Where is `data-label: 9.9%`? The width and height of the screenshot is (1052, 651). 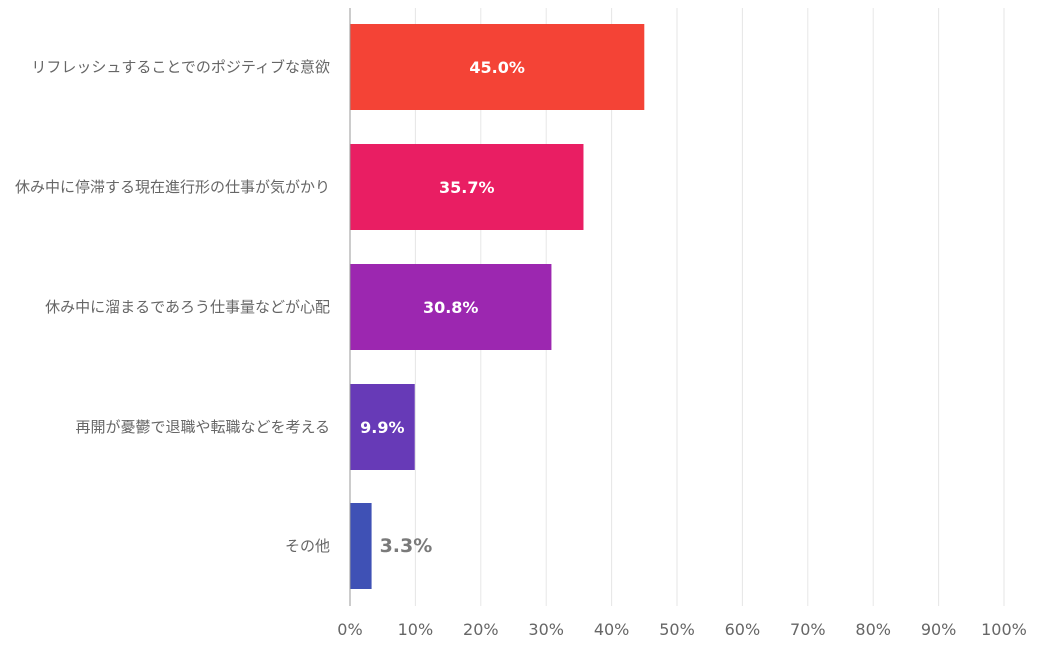
data-label: 9.9% is located at coordinates (382, 427).